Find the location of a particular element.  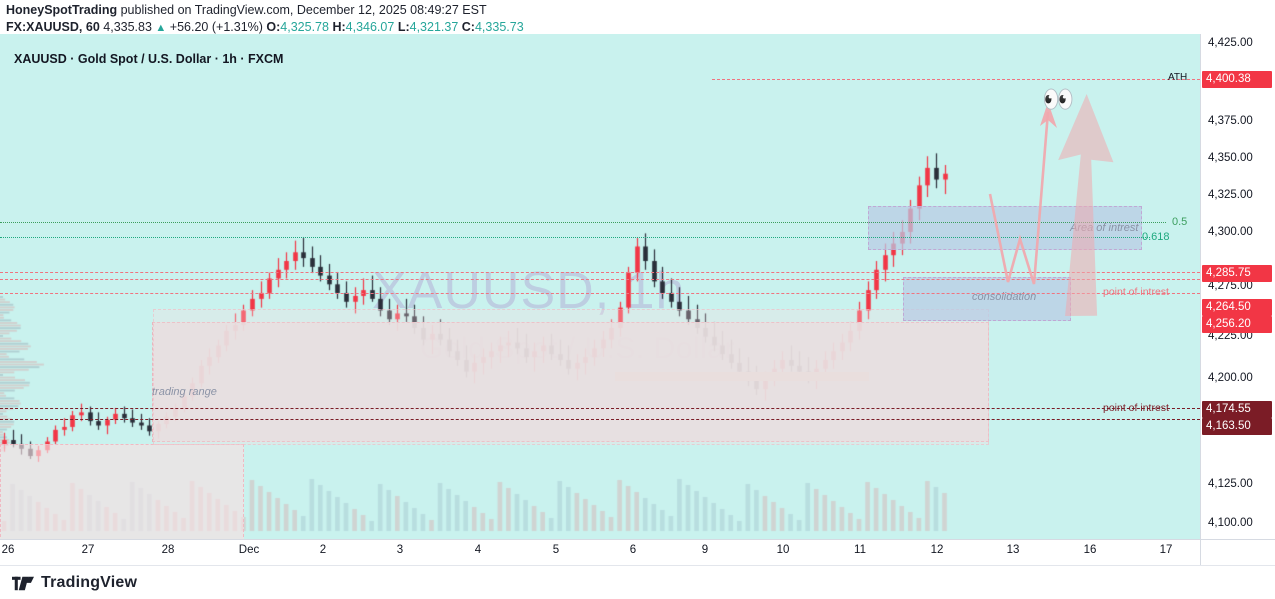

level-label-point-of-intrest-upper: point of intrest is located at coordinates (1136, 292).